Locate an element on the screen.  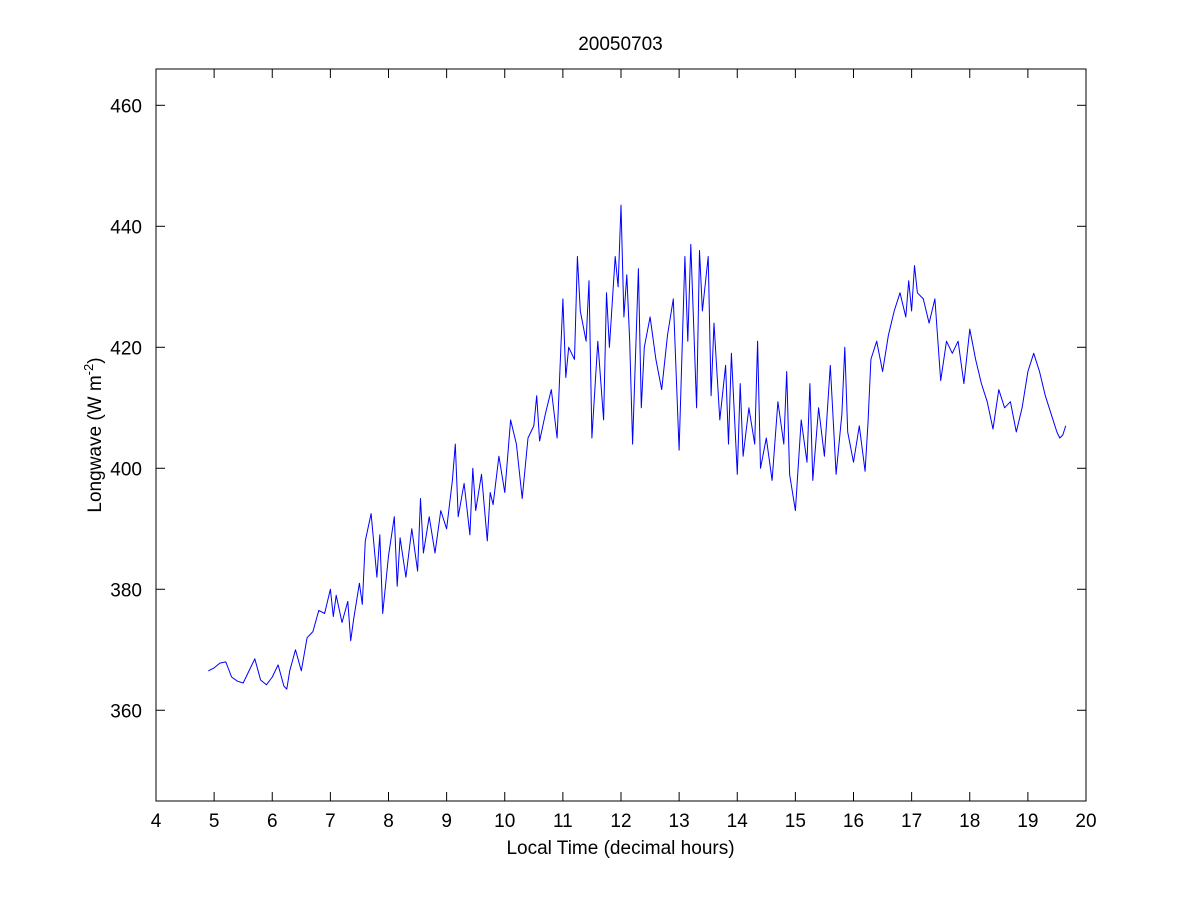
x-tick-label: 17 is located at coordinates (911, 821).